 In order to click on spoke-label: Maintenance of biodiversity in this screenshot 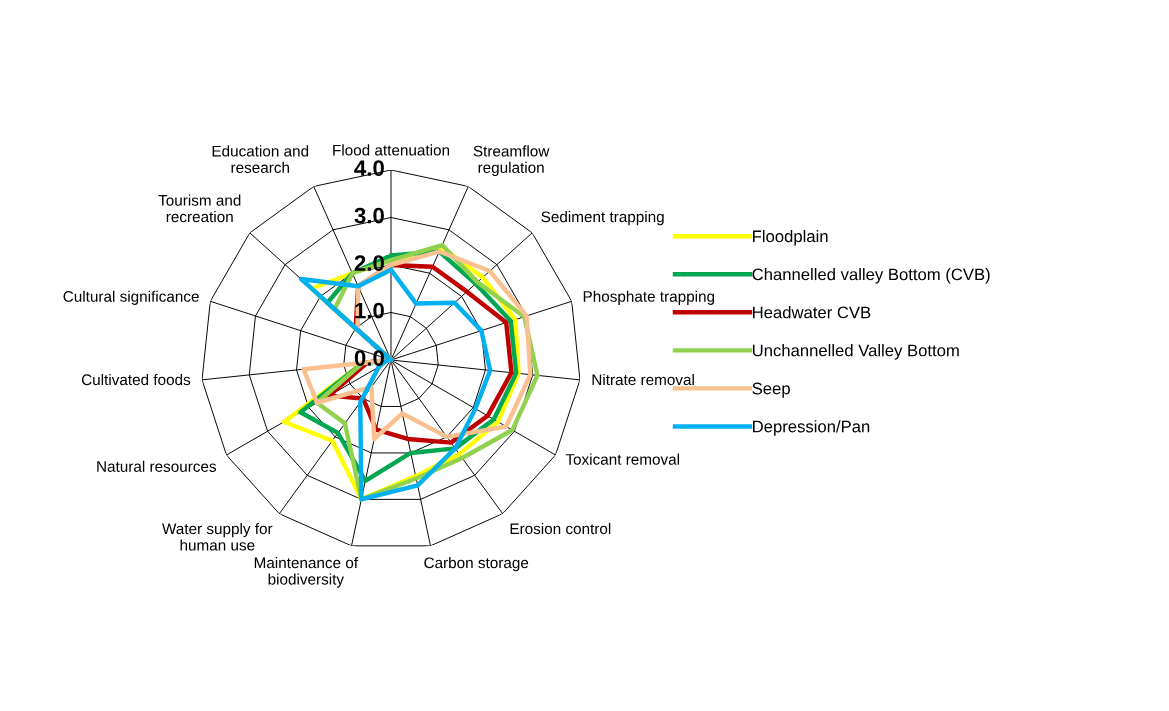, I will do `click(306, 572)`.